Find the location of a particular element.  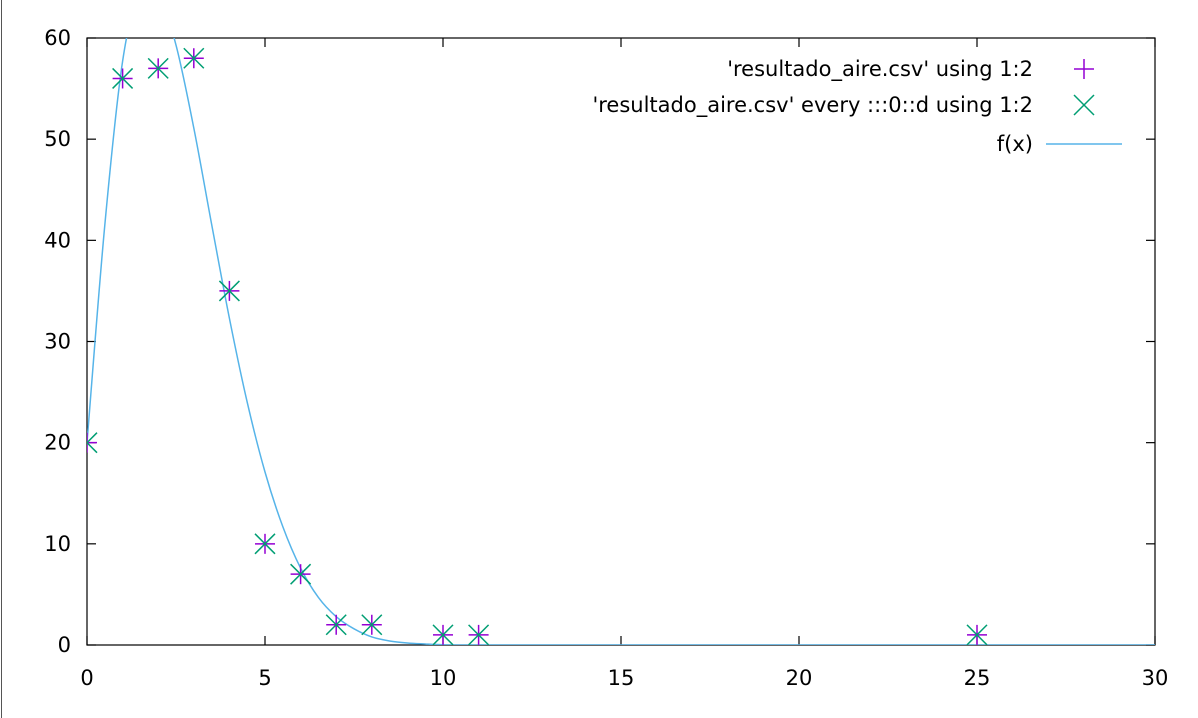

y-tick-label: 0 is located at coordinates (64, 645).